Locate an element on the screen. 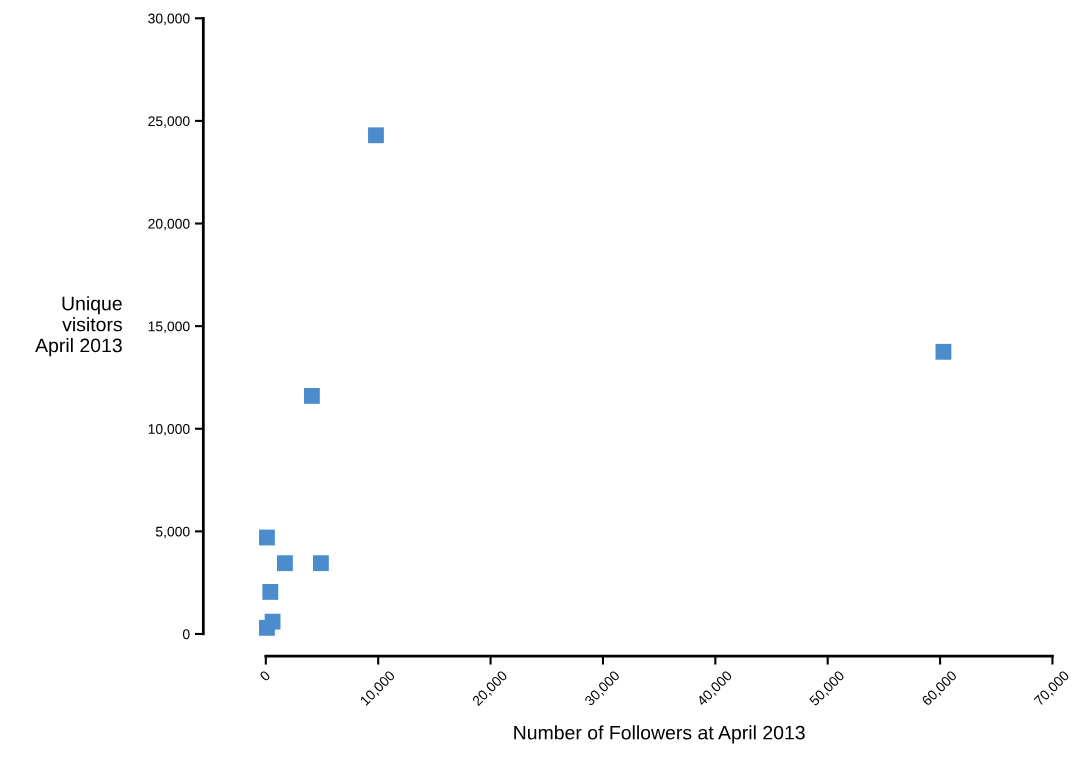  y-tick-label: 0 is located at coordinates (186, 634).